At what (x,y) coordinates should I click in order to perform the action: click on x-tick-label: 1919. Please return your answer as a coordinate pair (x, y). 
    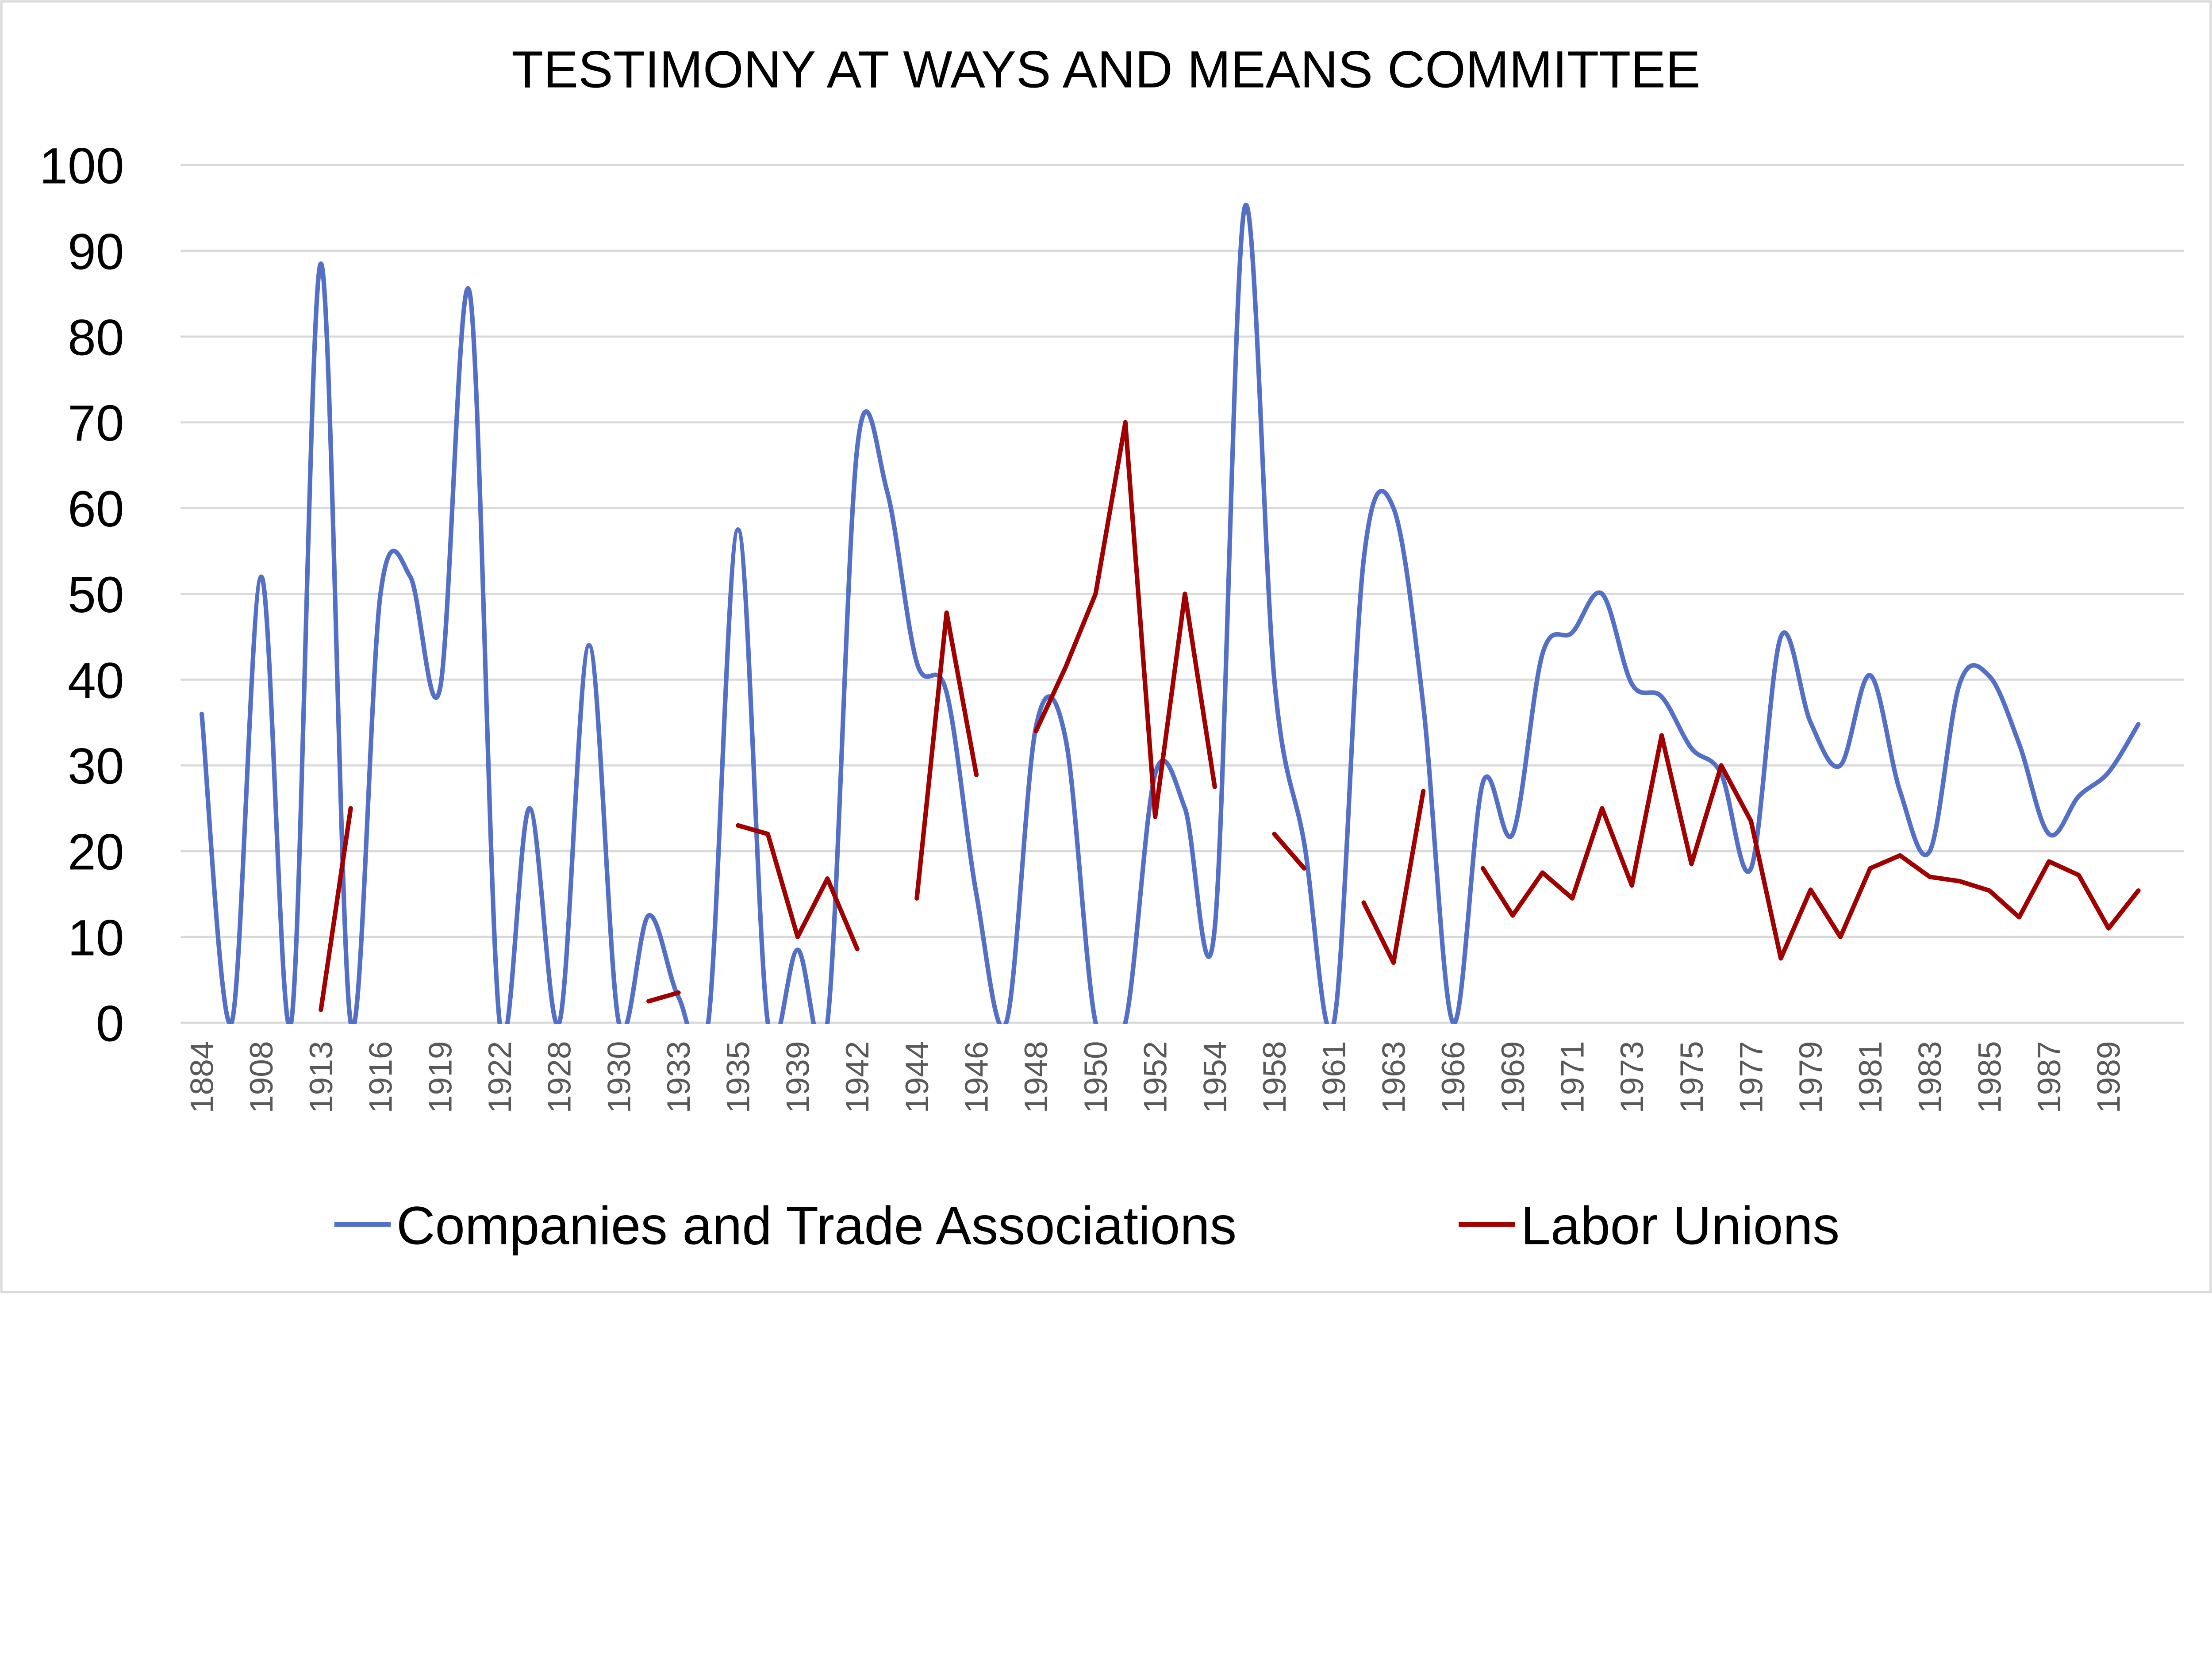
    Looking at the image, I should click on (440, 1077).